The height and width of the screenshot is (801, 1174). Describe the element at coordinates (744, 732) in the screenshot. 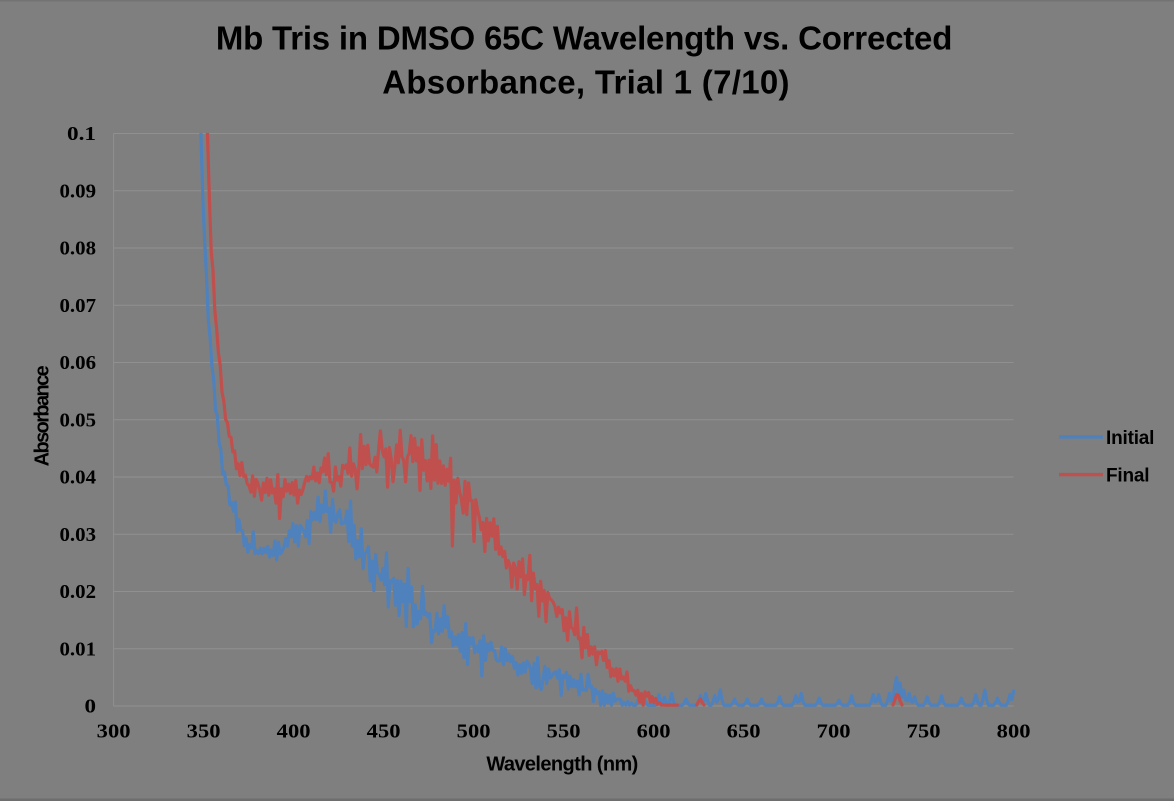

I see `svg-text: 650` at that location.